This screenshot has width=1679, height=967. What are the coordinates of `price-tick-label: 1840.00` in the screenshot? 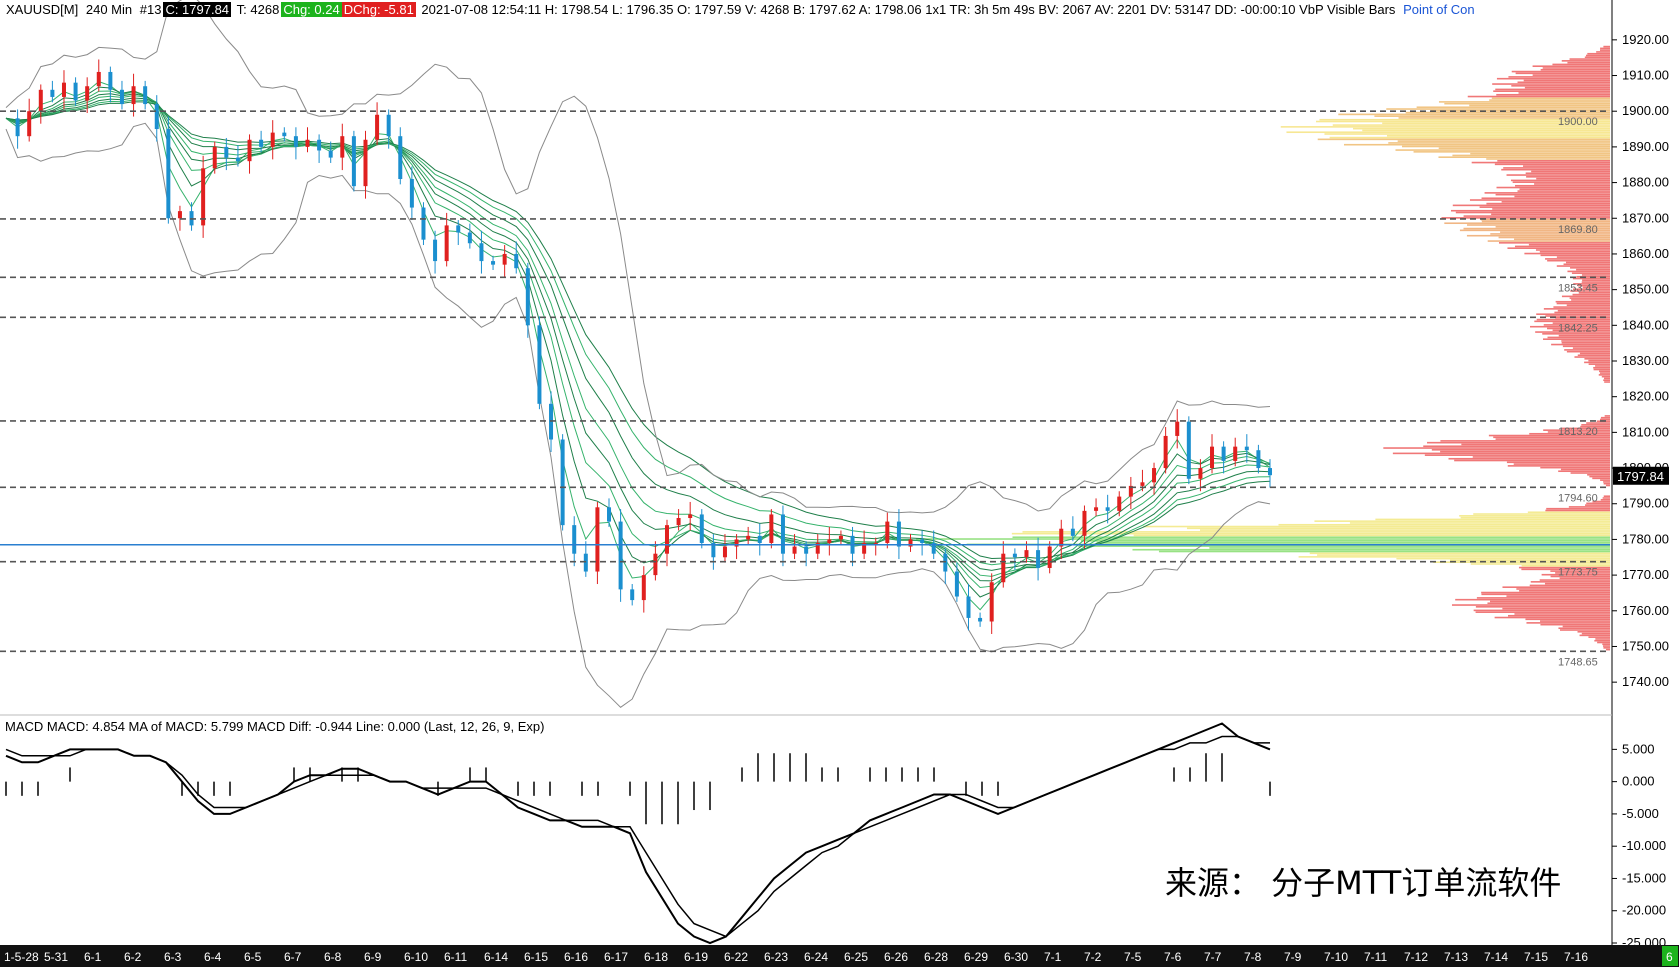 It's located at (1645, 324).